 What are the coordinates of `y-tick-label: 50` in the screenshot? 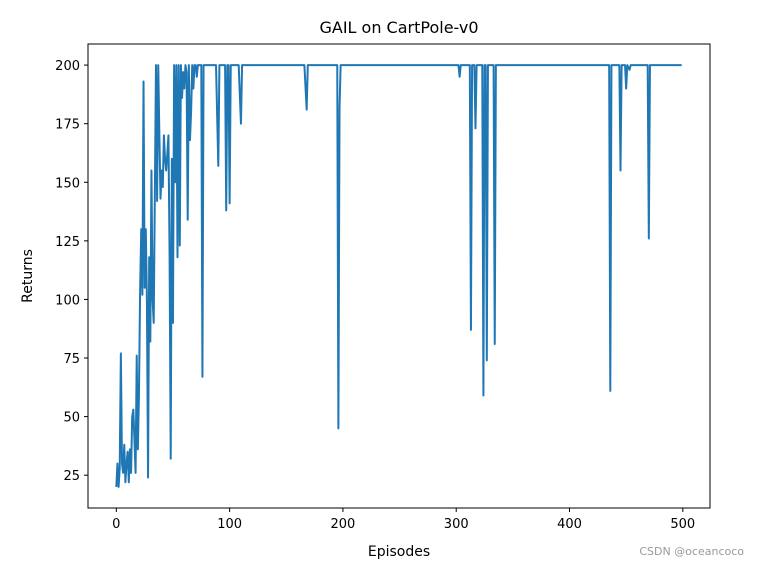 It's located at (71, 418).